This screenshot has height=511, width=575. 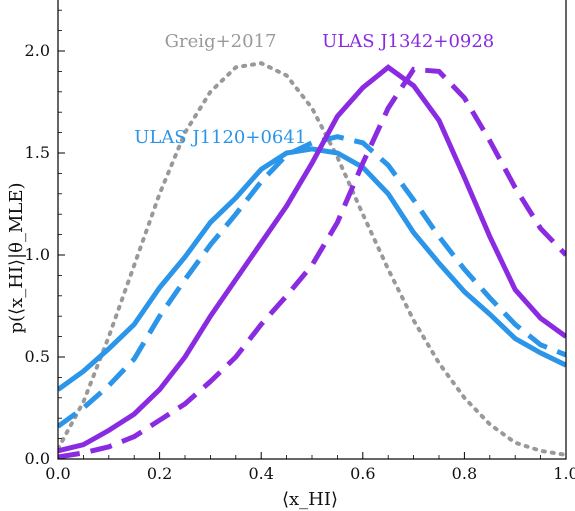 I want to click on y-tick-label: 1.0, so click(x=37, y=254).